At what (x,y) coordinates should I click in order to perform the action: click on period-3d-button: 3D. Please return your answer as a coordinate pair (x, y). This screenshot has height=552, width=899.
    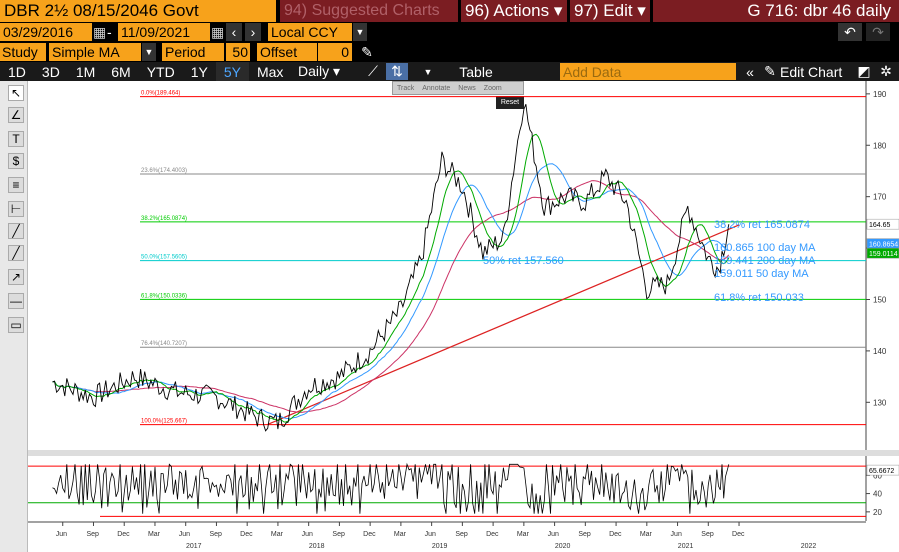
    Looking at the image, I should click on (50, 71).